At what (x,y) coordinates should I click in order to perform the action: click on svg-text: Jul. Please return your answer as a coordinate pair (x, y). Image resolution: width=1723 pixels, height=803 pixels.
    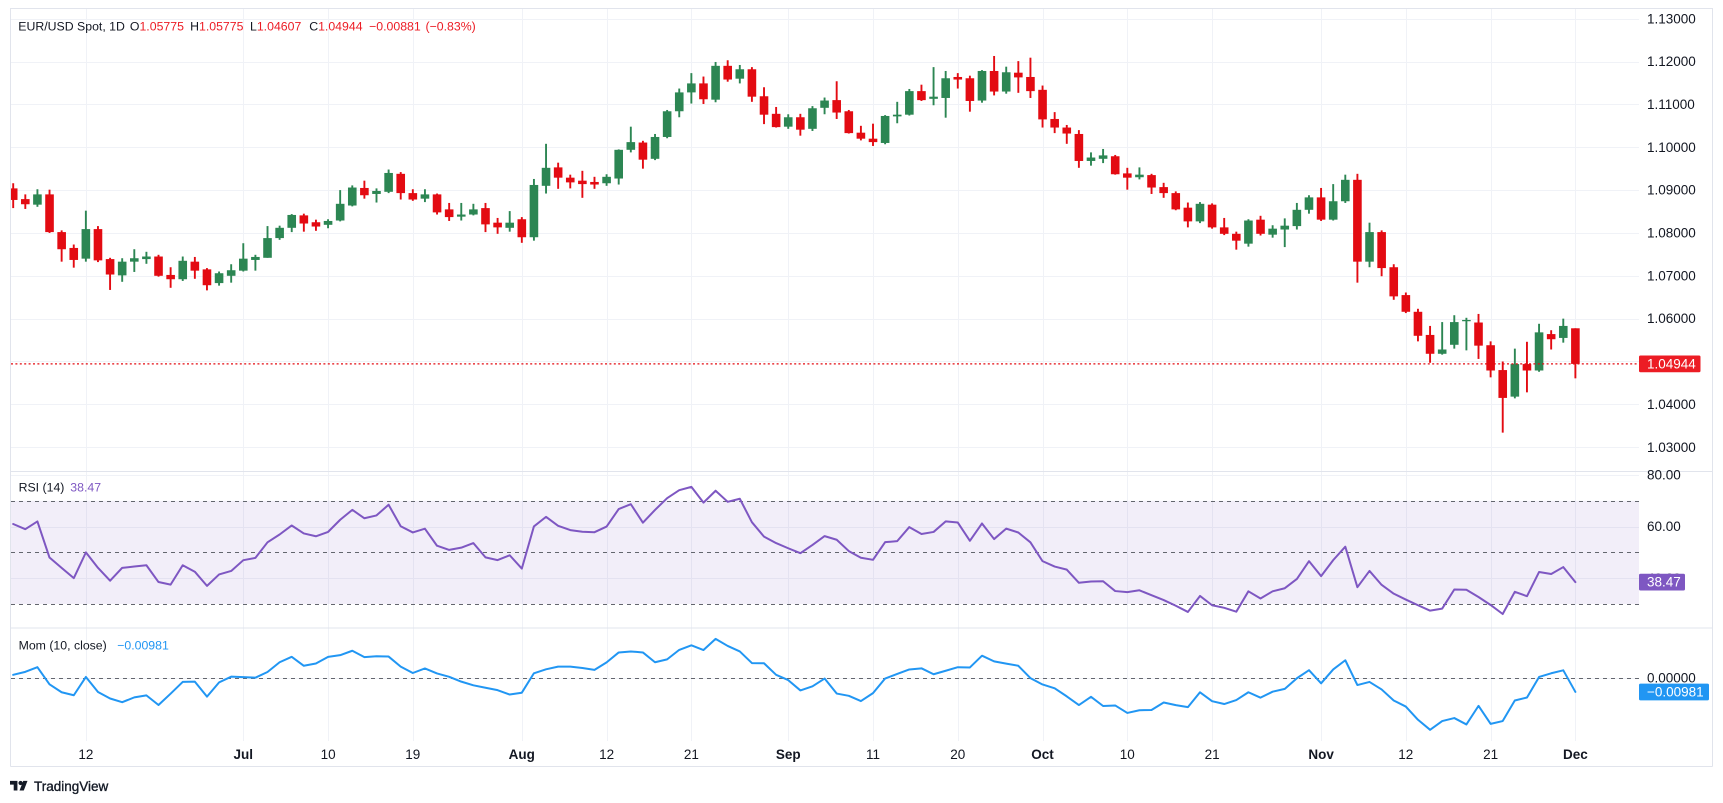
    Looking at the image, I should click on (244, 754).